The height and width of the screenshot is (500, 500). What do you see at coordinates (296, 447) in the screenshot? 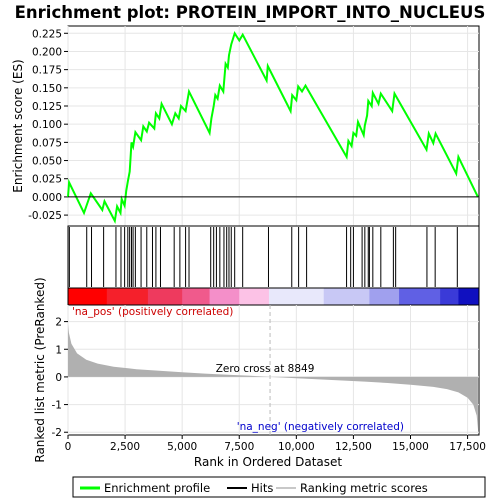
I see `x-tick-label: 10,000` at bounding box center [296, 447].